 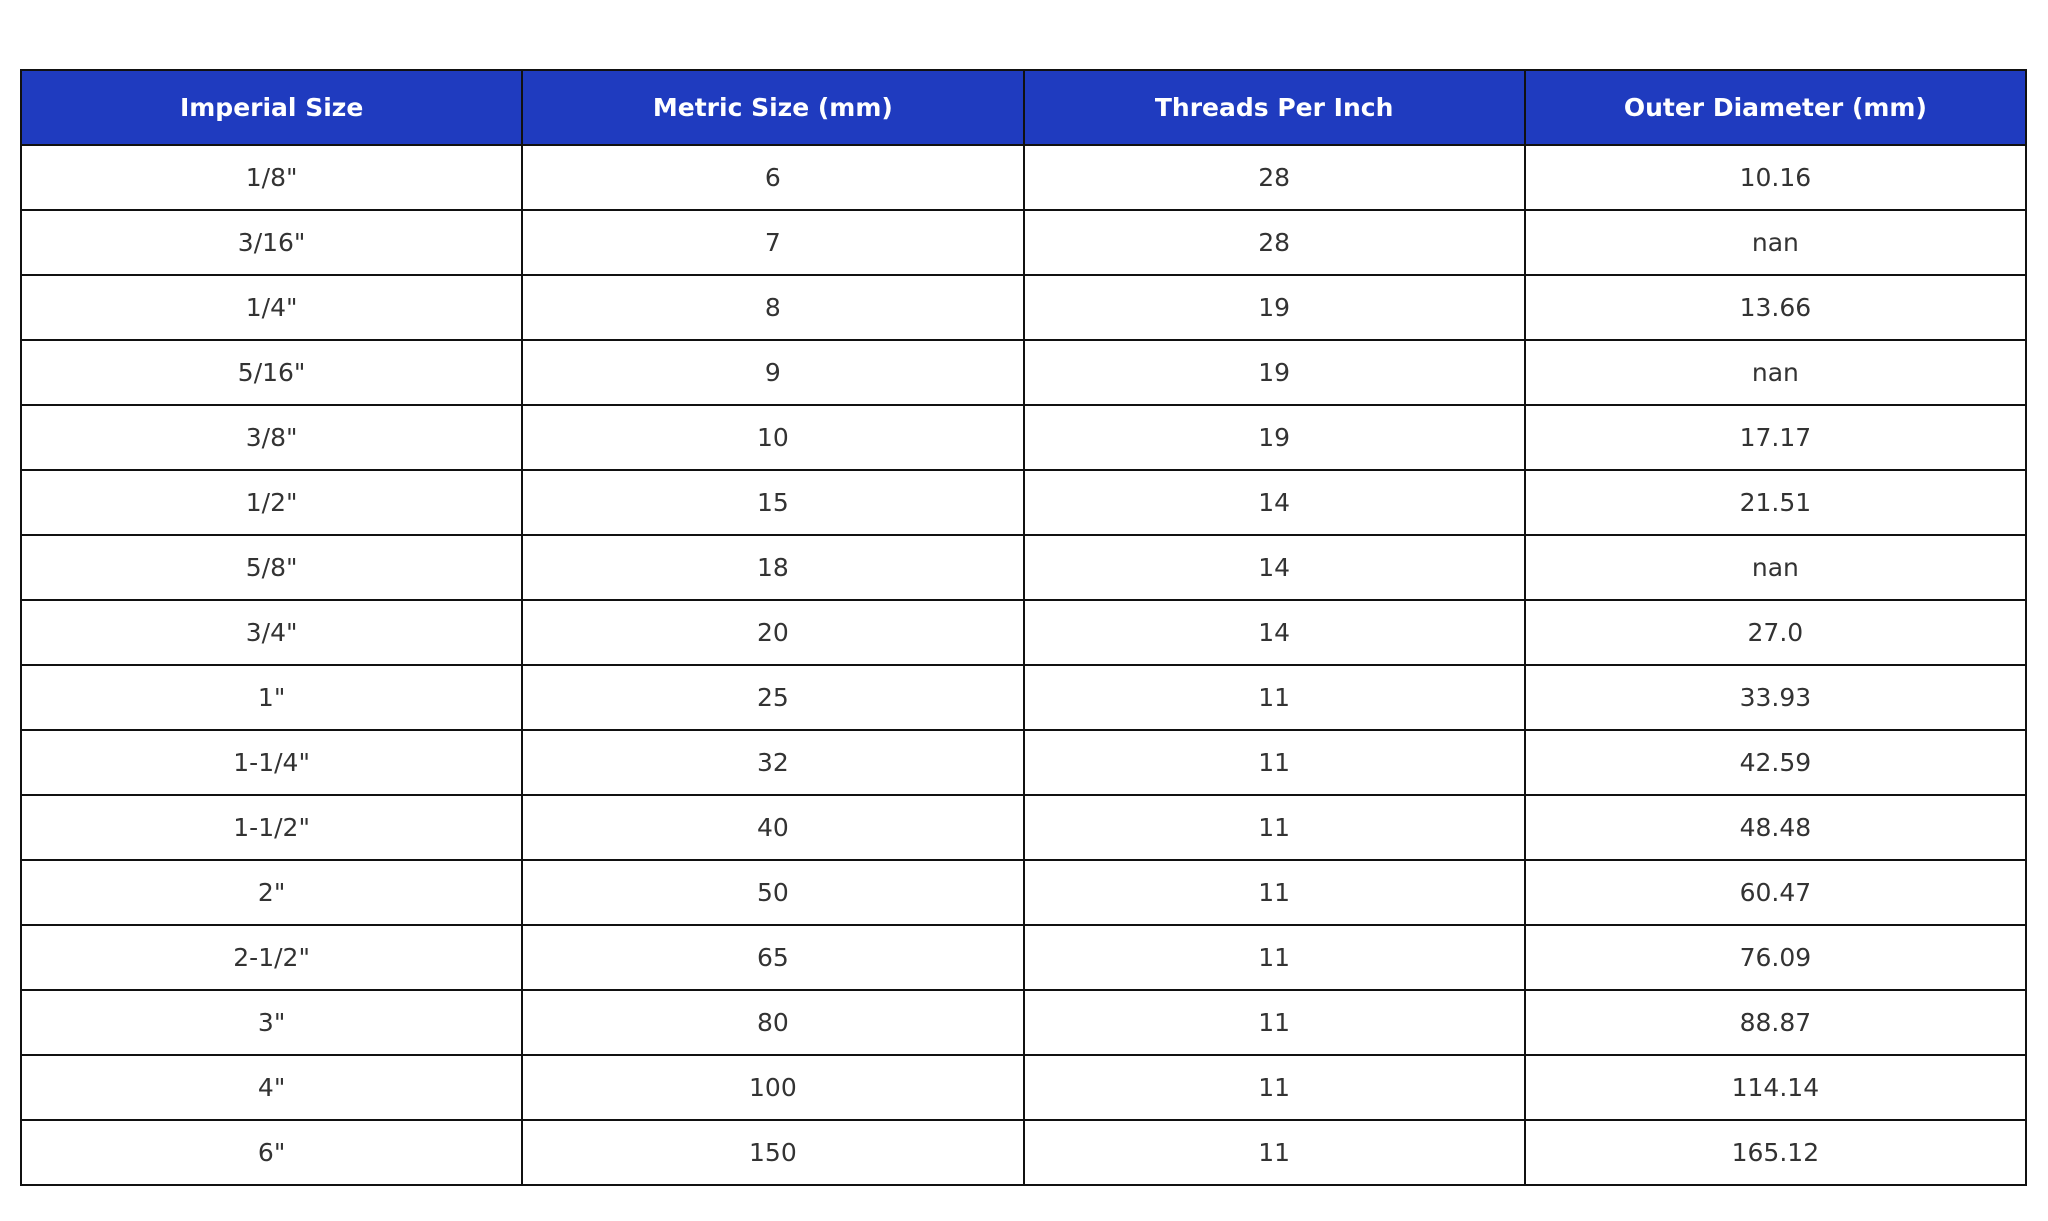 I want to click on cell-imperial-size: 2-1/2", so click(x=271, y=957).